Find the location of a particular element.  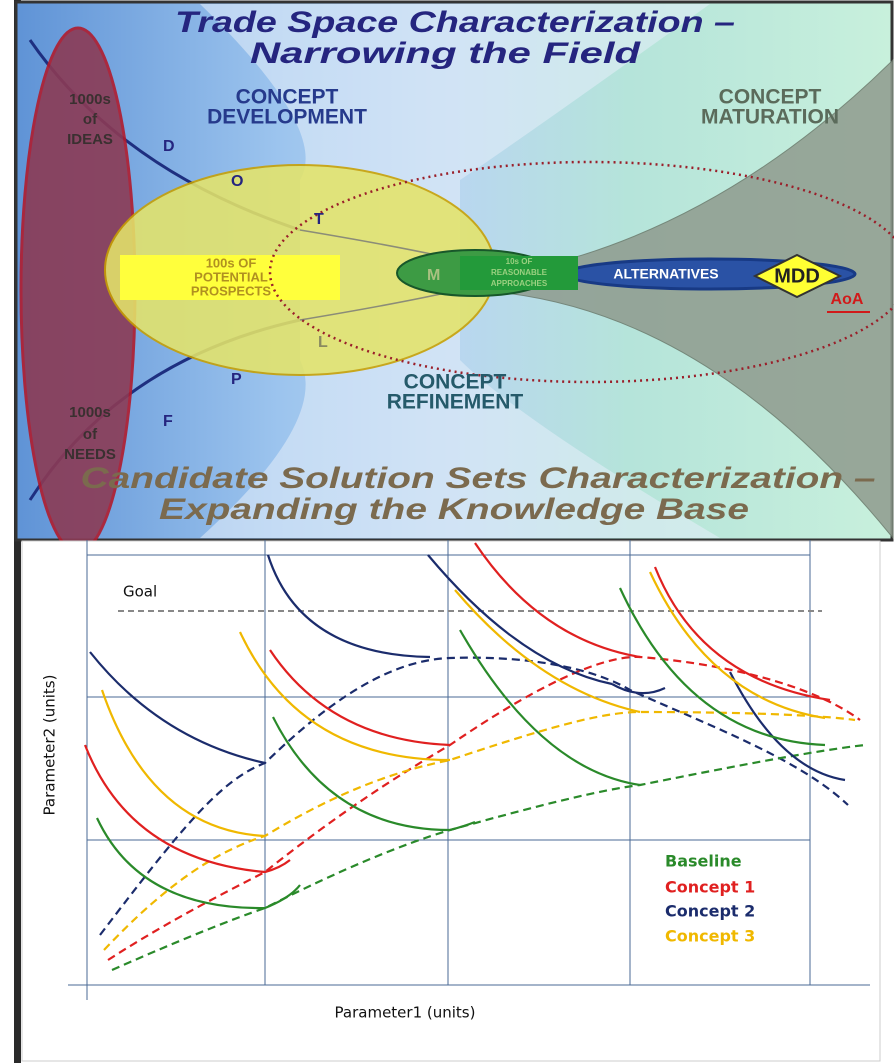

phase-label: MATURATION is located at coordinates (770, 117).